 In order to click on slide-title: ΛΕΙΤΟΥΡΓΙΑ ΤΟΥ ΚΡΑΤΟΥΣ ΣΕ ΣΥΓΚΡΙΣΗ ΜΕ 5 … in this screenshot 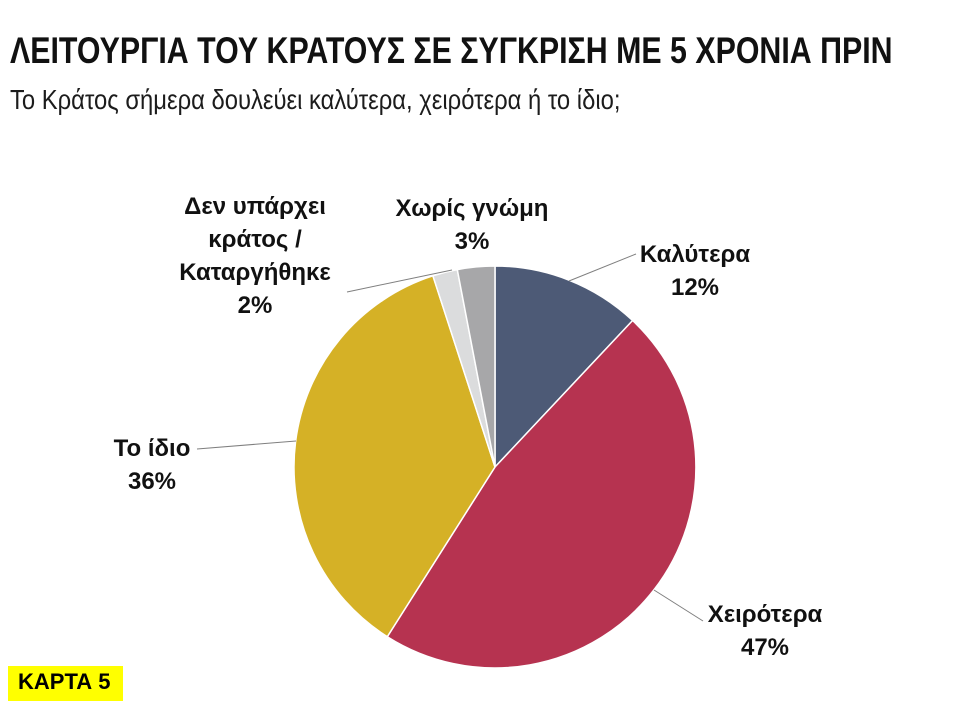, I will do `click(451, 50)`.